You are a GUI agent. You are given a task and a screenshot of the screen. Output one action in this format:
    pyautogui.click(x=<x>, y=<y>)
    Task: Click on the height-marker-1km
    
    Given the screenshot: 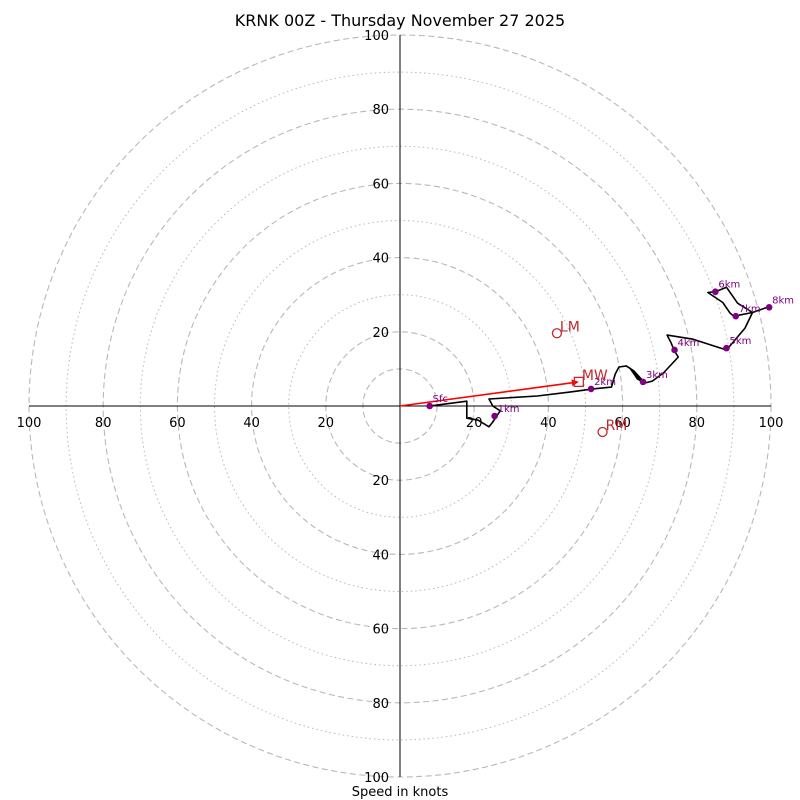 What is the action you would take?
    pyautogui.click(x=494, y=416)
    